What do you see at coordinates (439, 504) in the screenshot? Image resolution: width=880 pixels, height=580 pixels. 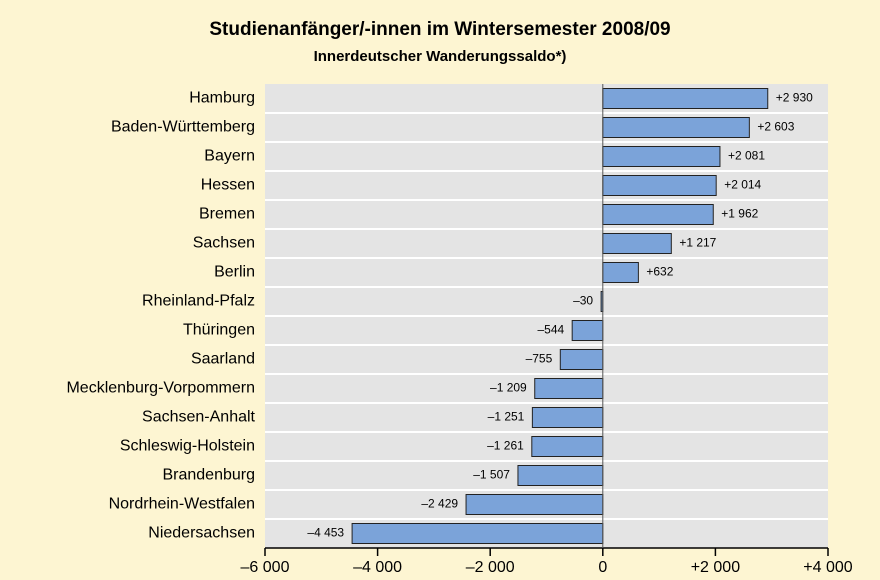 I see `value-label: –2 429` at bounding box center [439, 504].